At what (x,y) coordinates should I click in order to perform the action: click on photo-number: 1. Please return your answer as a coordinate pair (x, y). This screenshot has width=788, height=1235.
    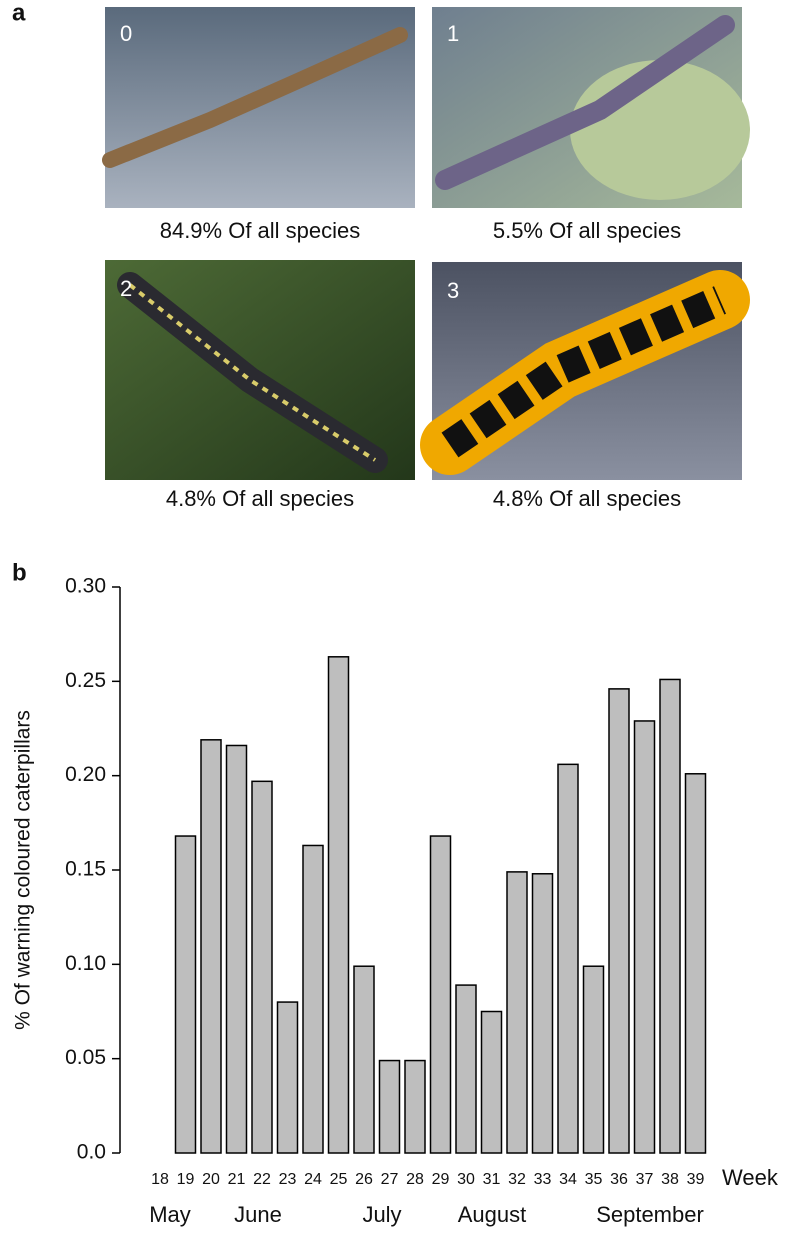
    Looking at the image, I should click on (453, 33).